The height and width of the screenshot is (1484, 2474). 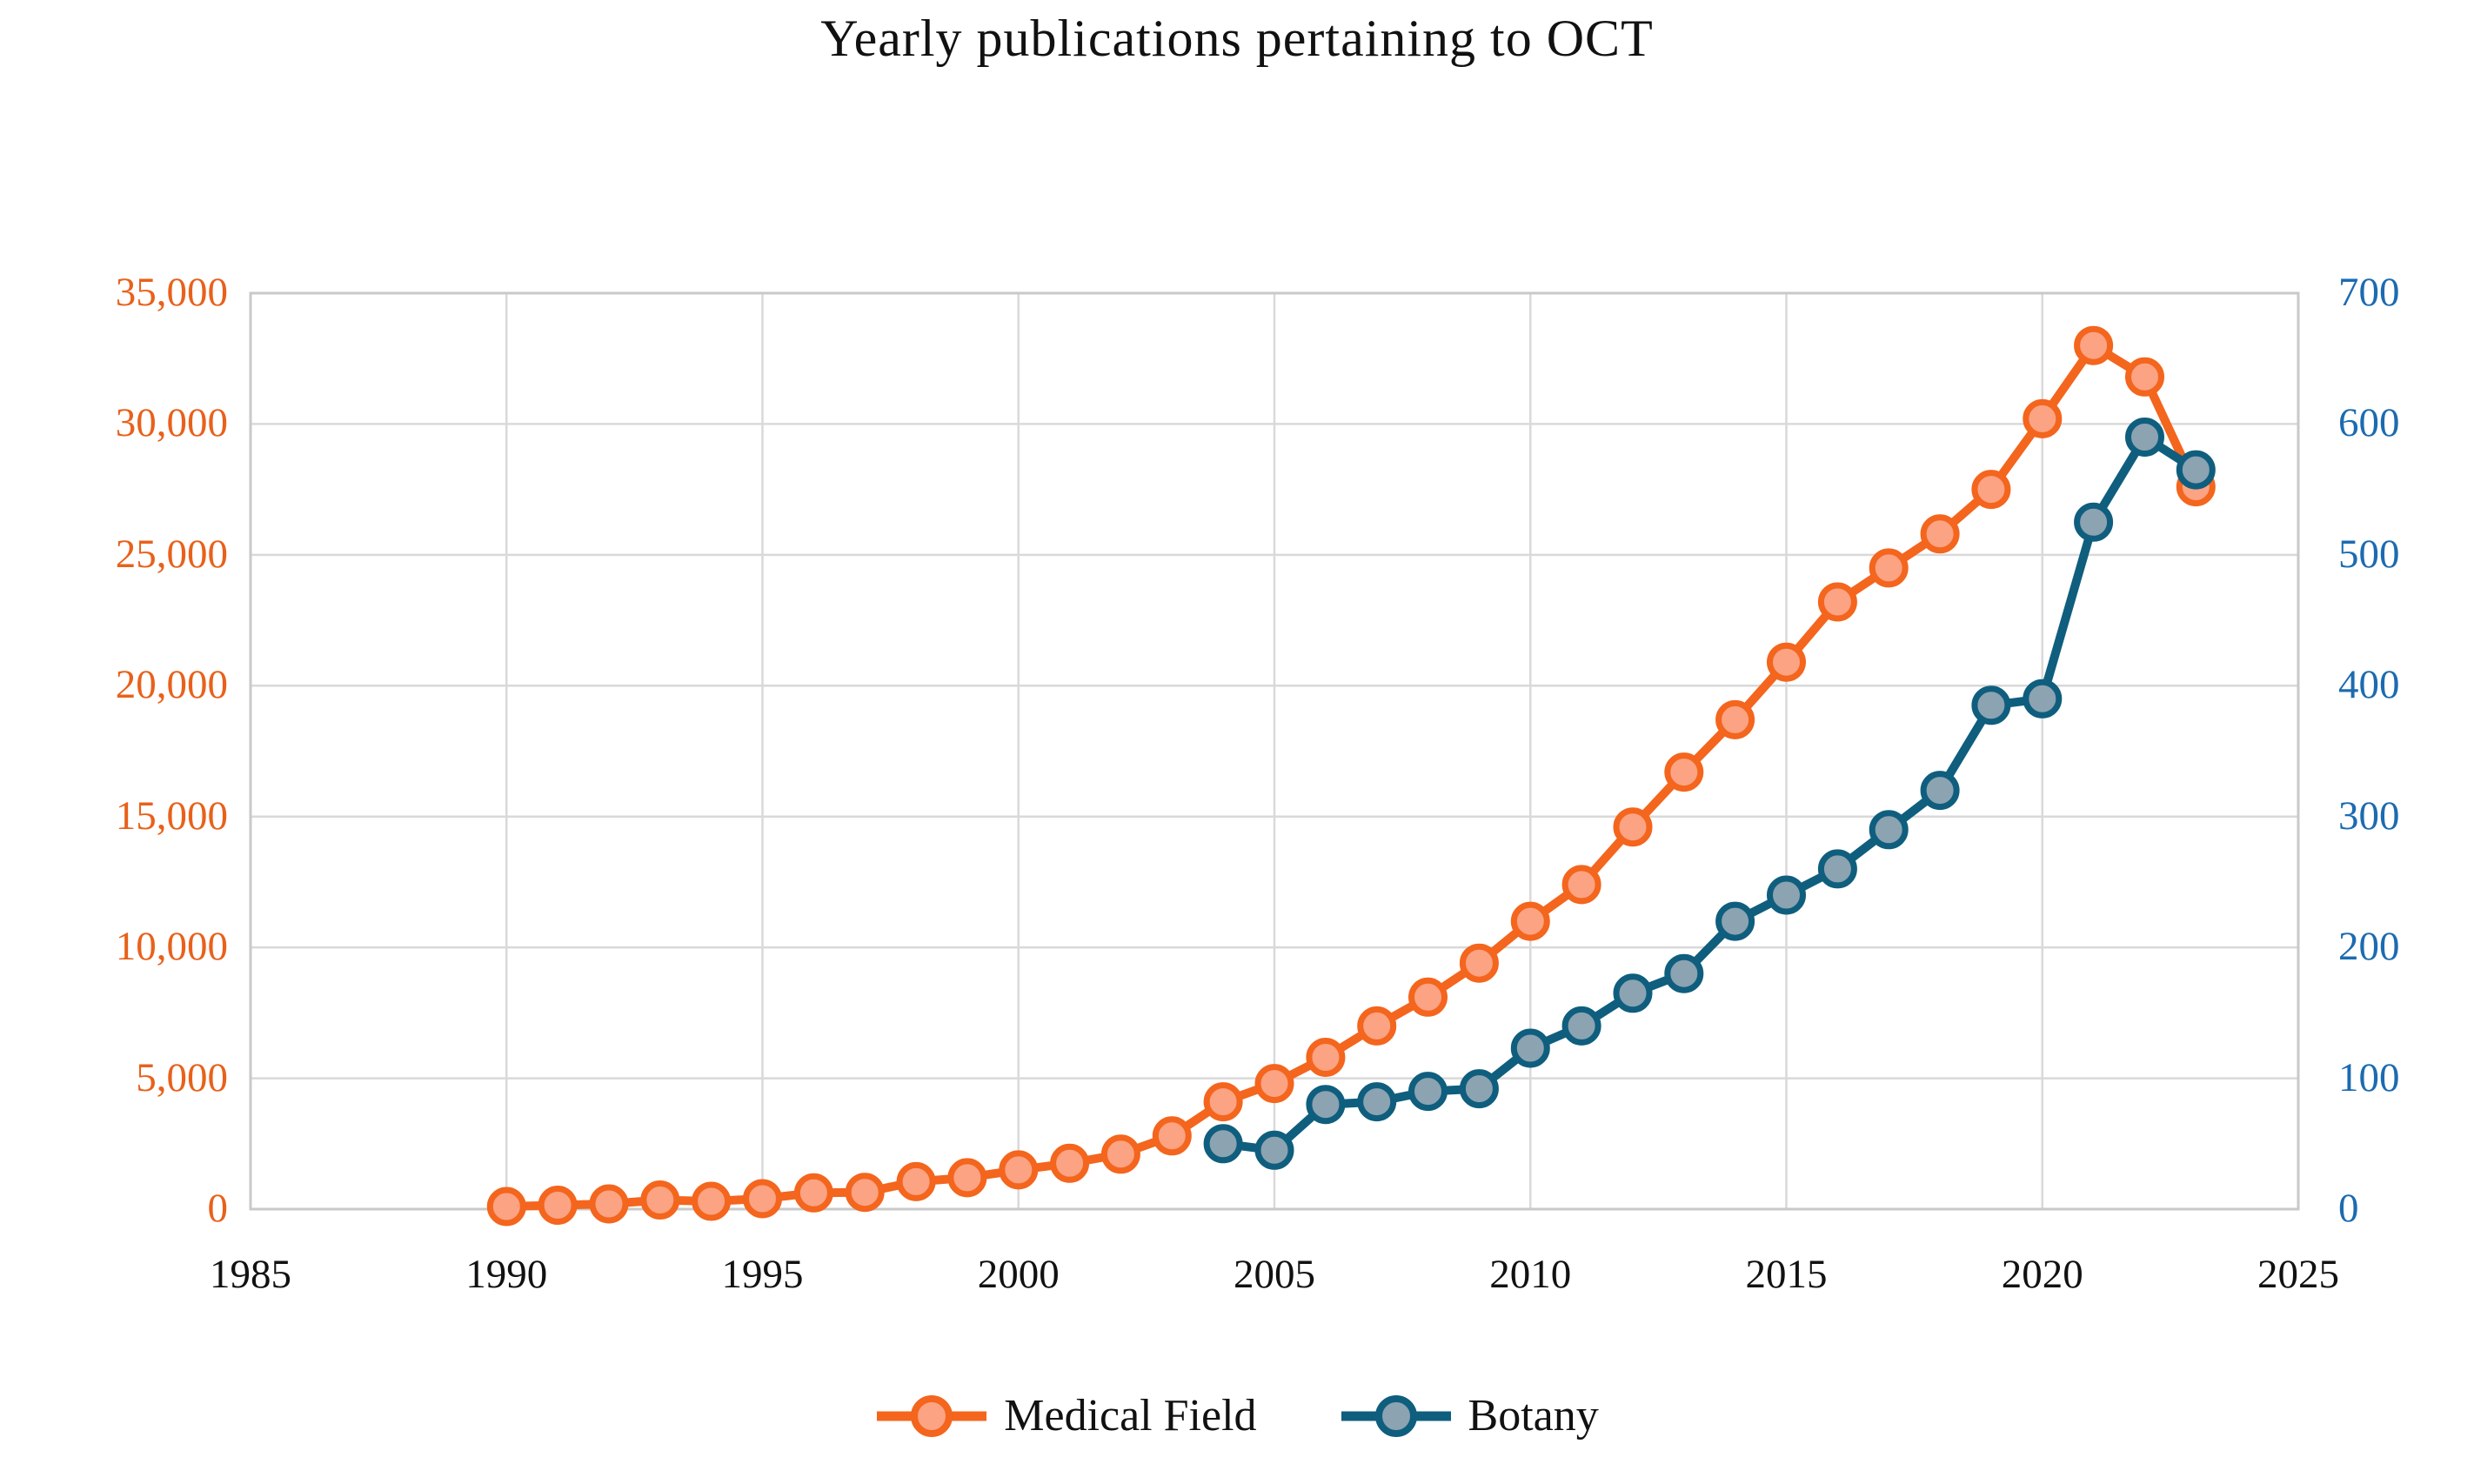 I want to click on y-axis-right-tick: 300, so click(x=2369, y=815).